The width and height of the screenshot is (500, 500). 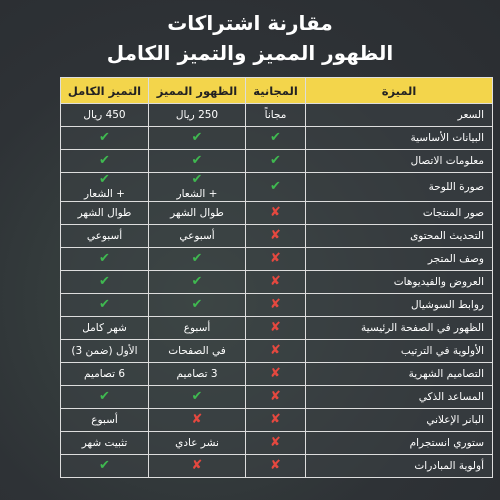 I want to click on cell-text: 250 ريال, so click(x=197, y=115).